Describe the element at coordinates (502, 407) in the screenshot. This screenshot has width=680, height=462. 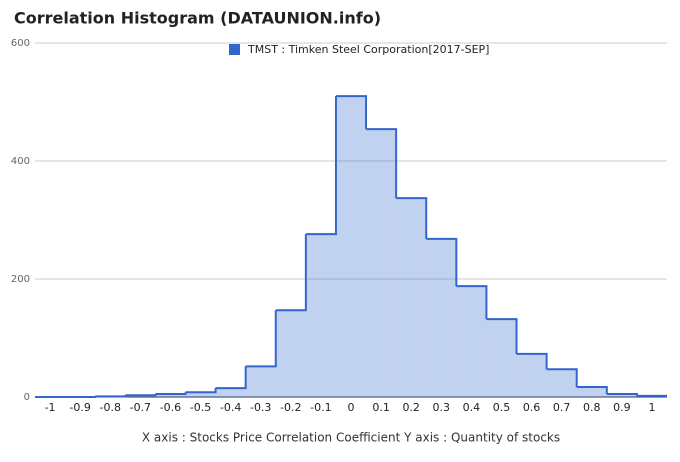
I see `x-tick-label: 0.5` at that location.